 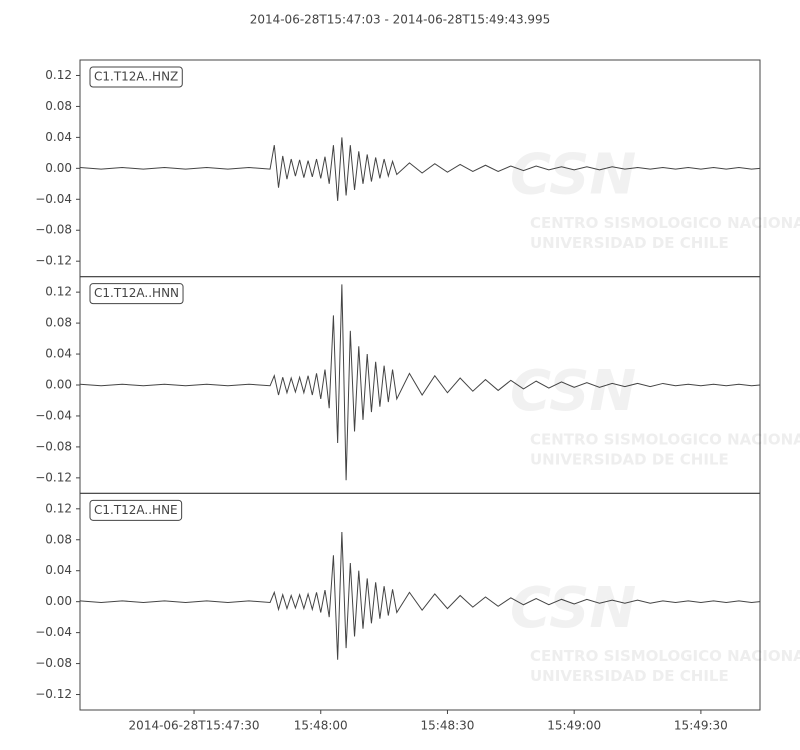 I want to click on trace-label: C1.T12A..HNN, so click(x=136, y=293).